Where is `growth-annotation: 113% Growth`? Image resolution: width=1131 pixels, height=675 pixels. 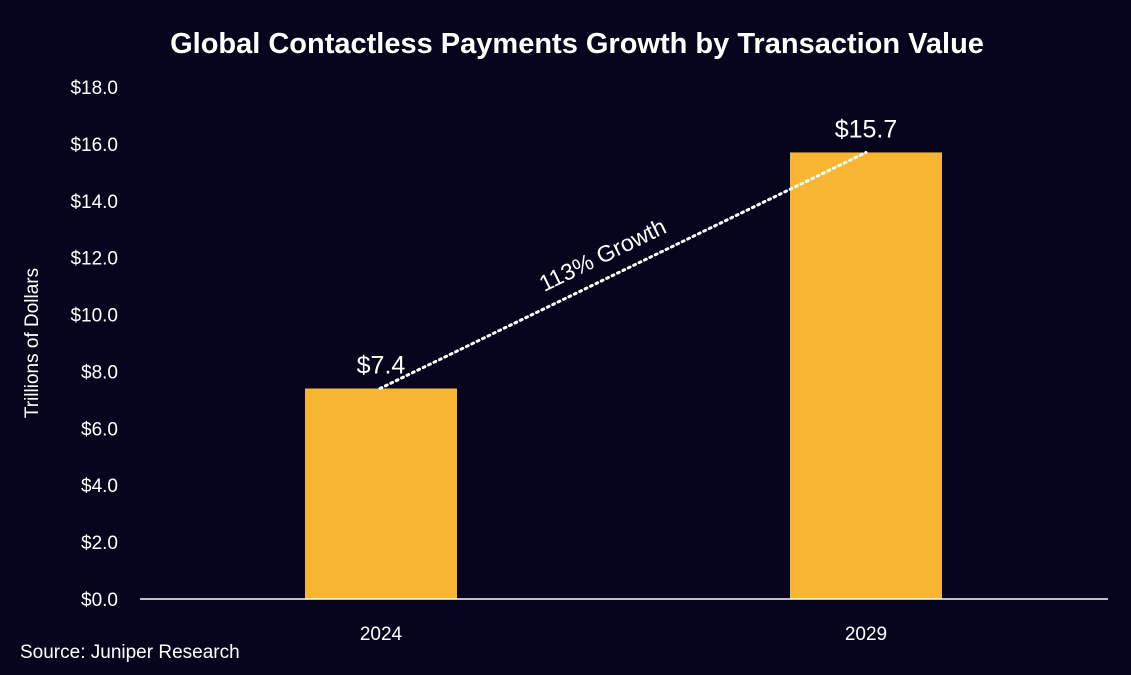 growth-annotation: 113% Growth is located at coordinates (602, 255).